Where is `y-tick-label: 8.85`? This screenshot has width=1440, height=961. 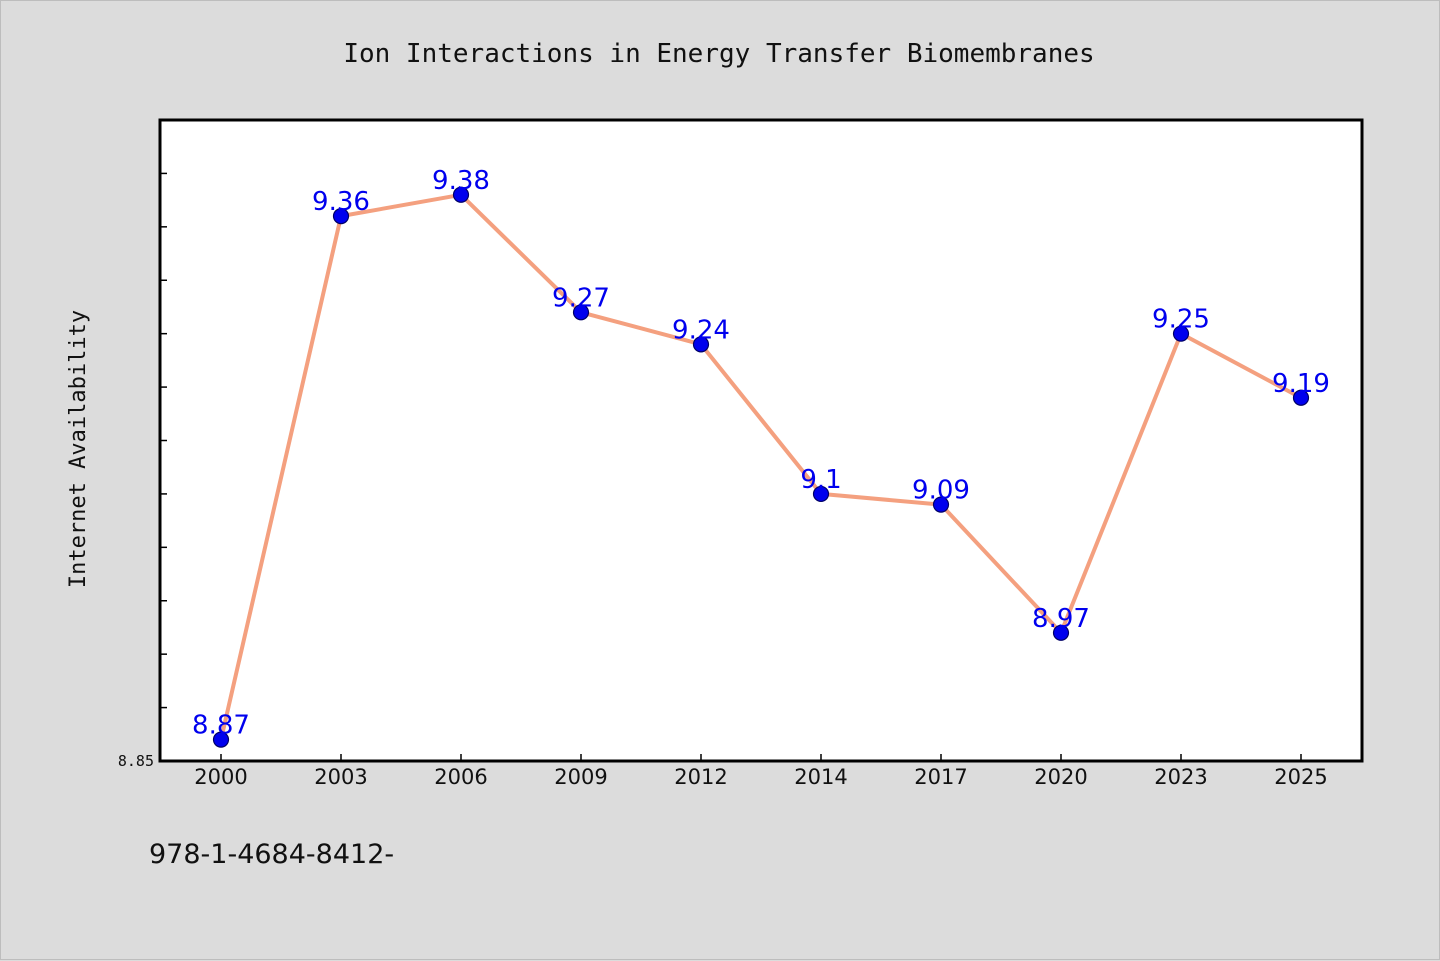
y-tick-label: 8.85 is located at coordinates (136, 761).